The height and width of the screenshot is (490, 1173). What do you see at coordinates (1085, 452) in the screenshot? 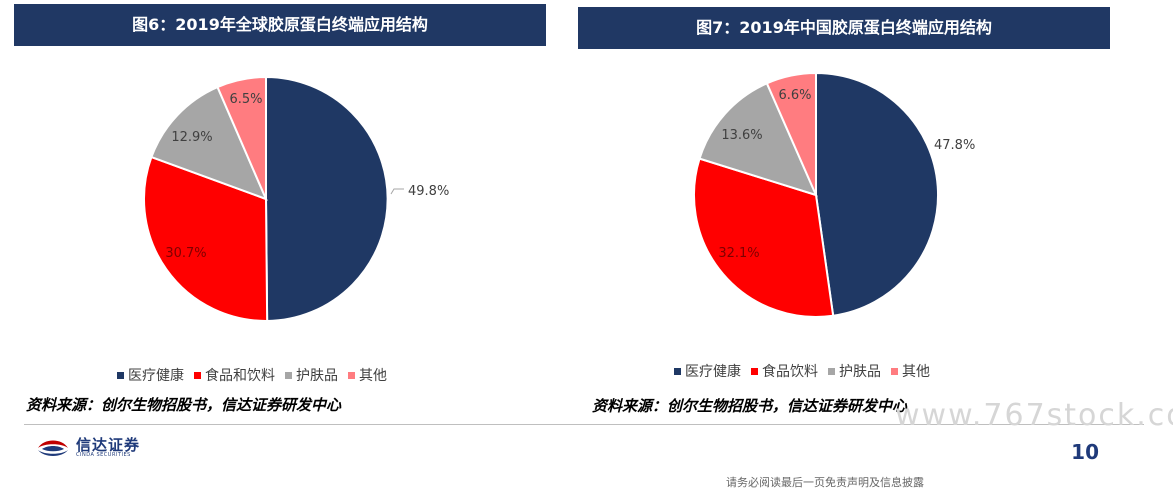
I see `page-number: 10` at bounding box center [1085, 452].